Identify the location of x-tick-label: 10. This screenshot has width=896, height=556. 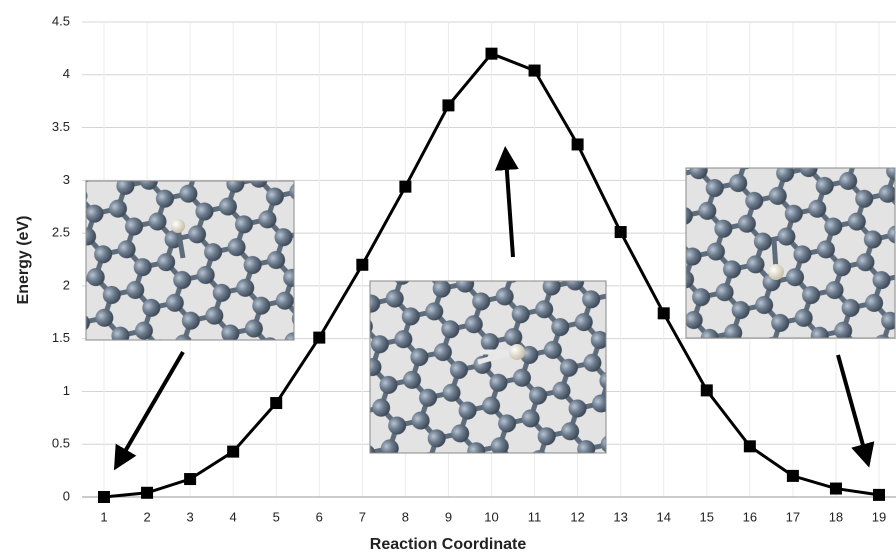
(491, 516).